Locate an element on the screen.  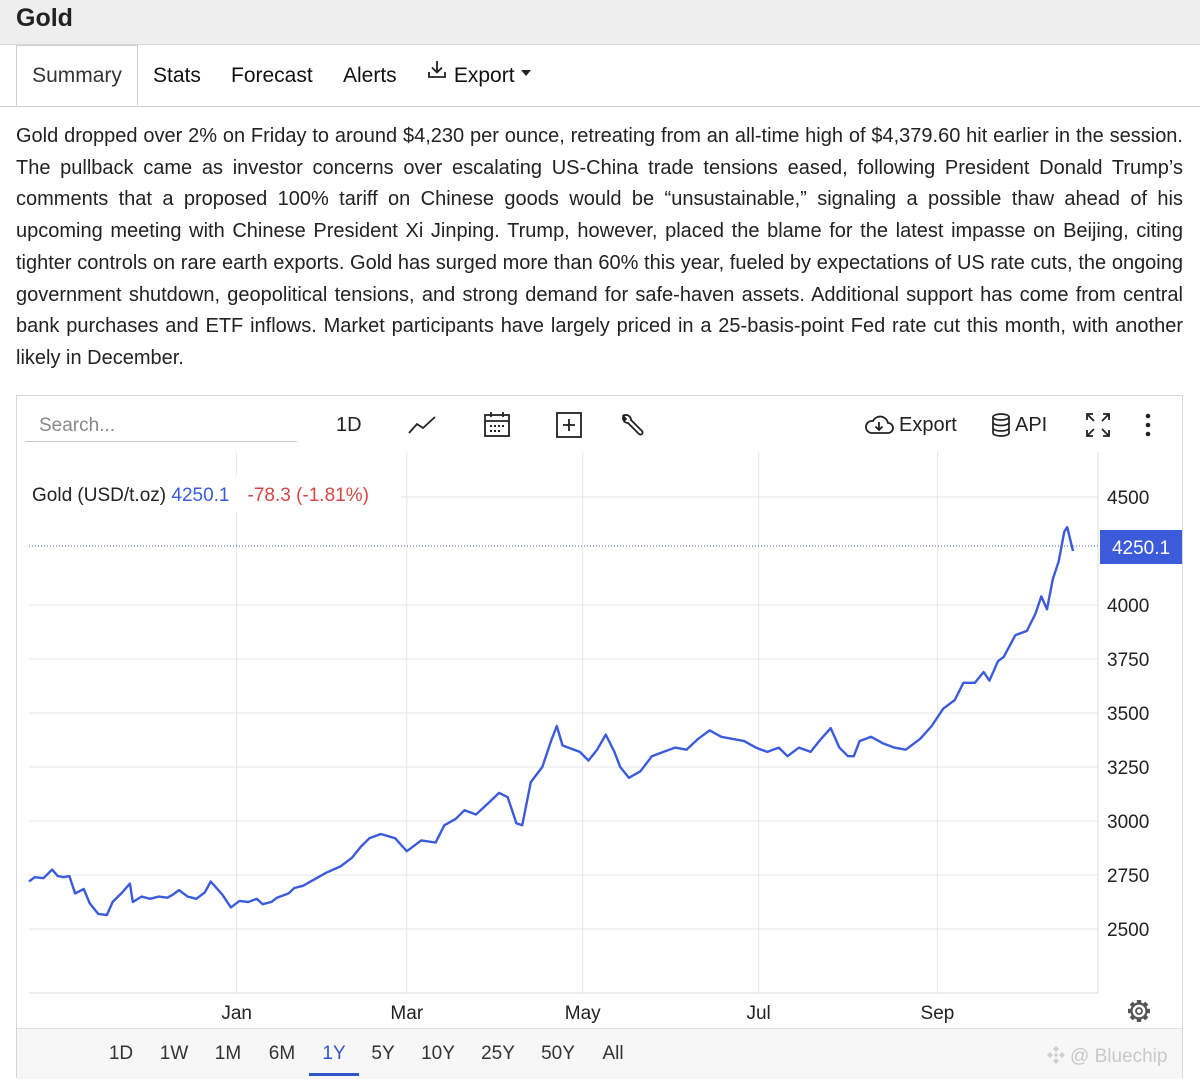
legend-box is located at coordinates (213, 494).